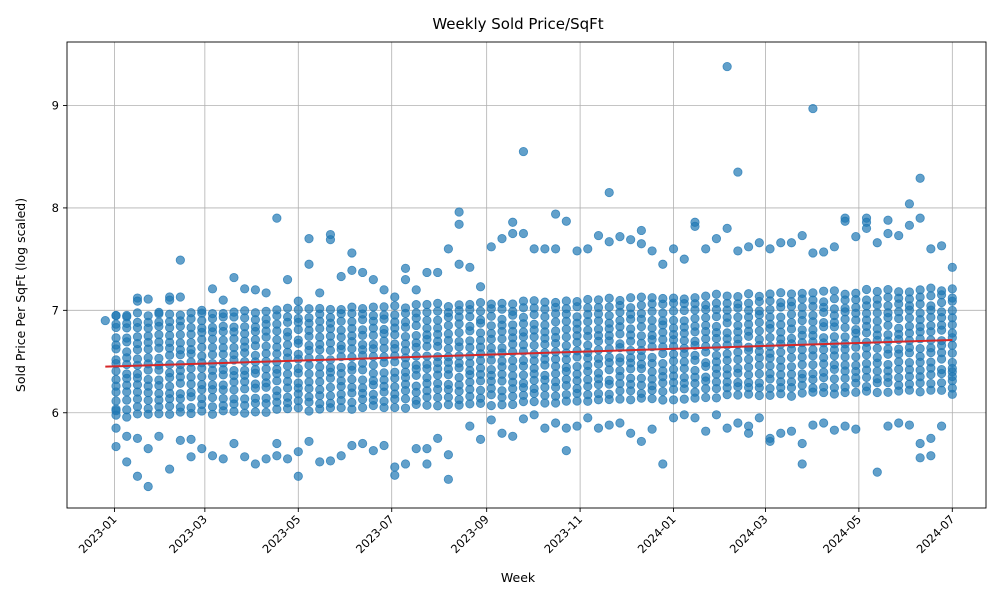 The width and height of the screenshot is (1000, 600). I want to click on y-axis: 6 7 8 9, so click(59, 259).